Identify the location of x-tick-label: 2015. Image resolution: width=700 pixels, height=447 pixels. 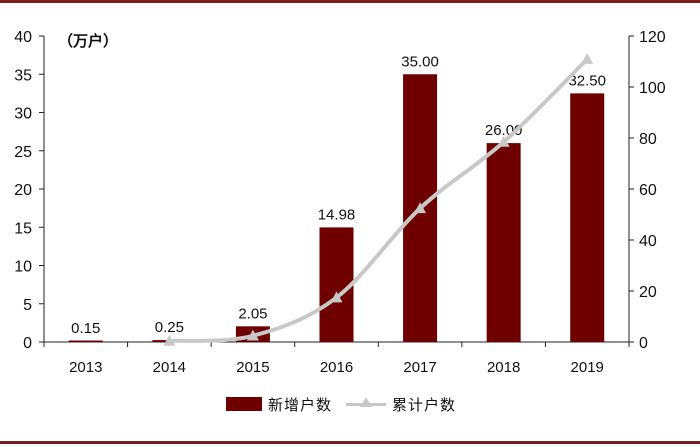
(252, 367).